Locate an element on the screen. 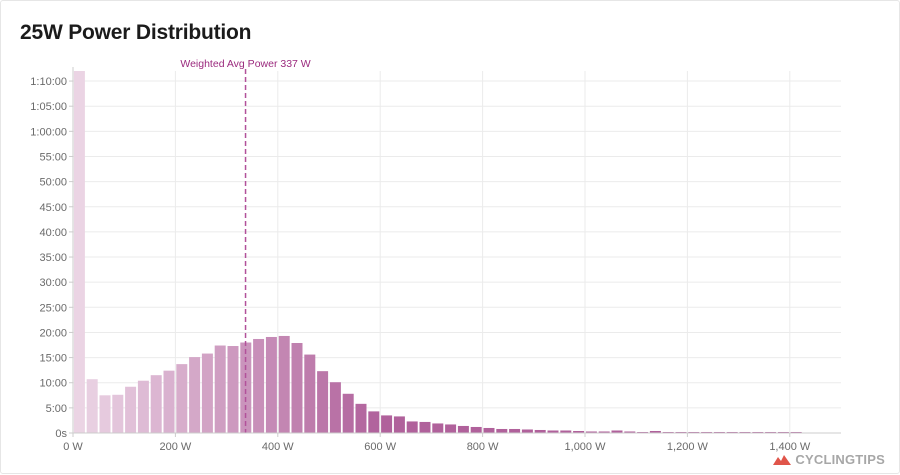 The width and height of the screenshot is (900, 475). x-tick-label: 0 W is located at coordinates (73, 447).